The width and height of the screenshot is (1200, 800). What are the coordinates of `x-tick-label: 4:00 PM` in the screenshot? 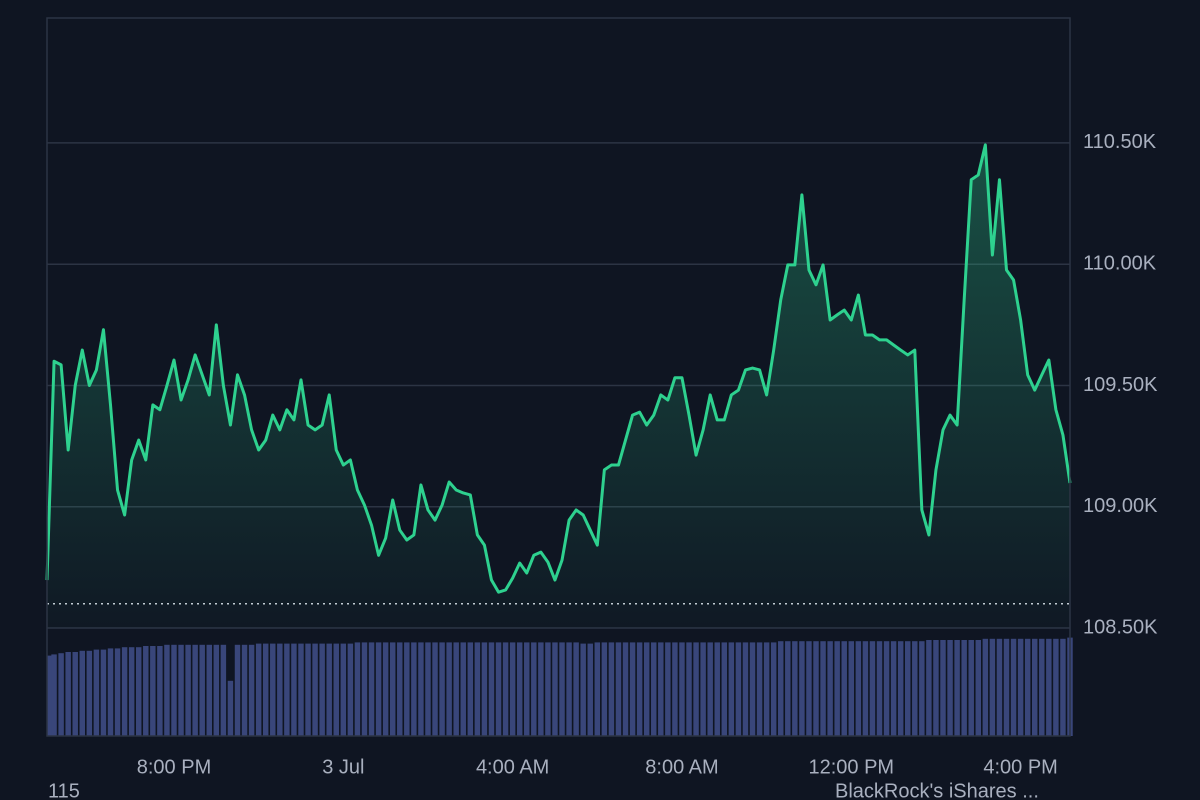 It's located at (1020, 767).